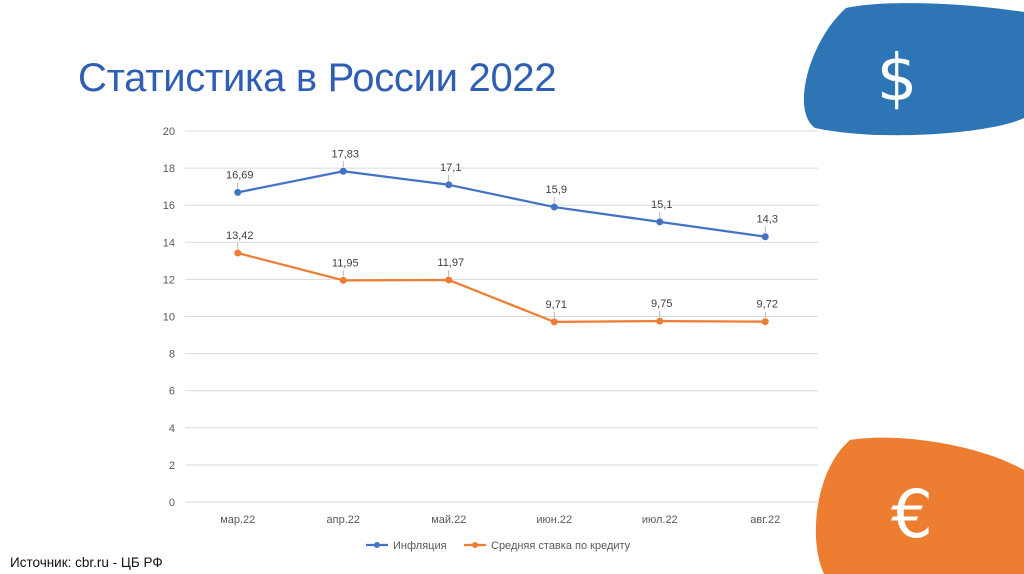 Image resolution: width=1024 pixels, height=574 pixels. I want to click on data-label: 13,42, so click(240, 236).